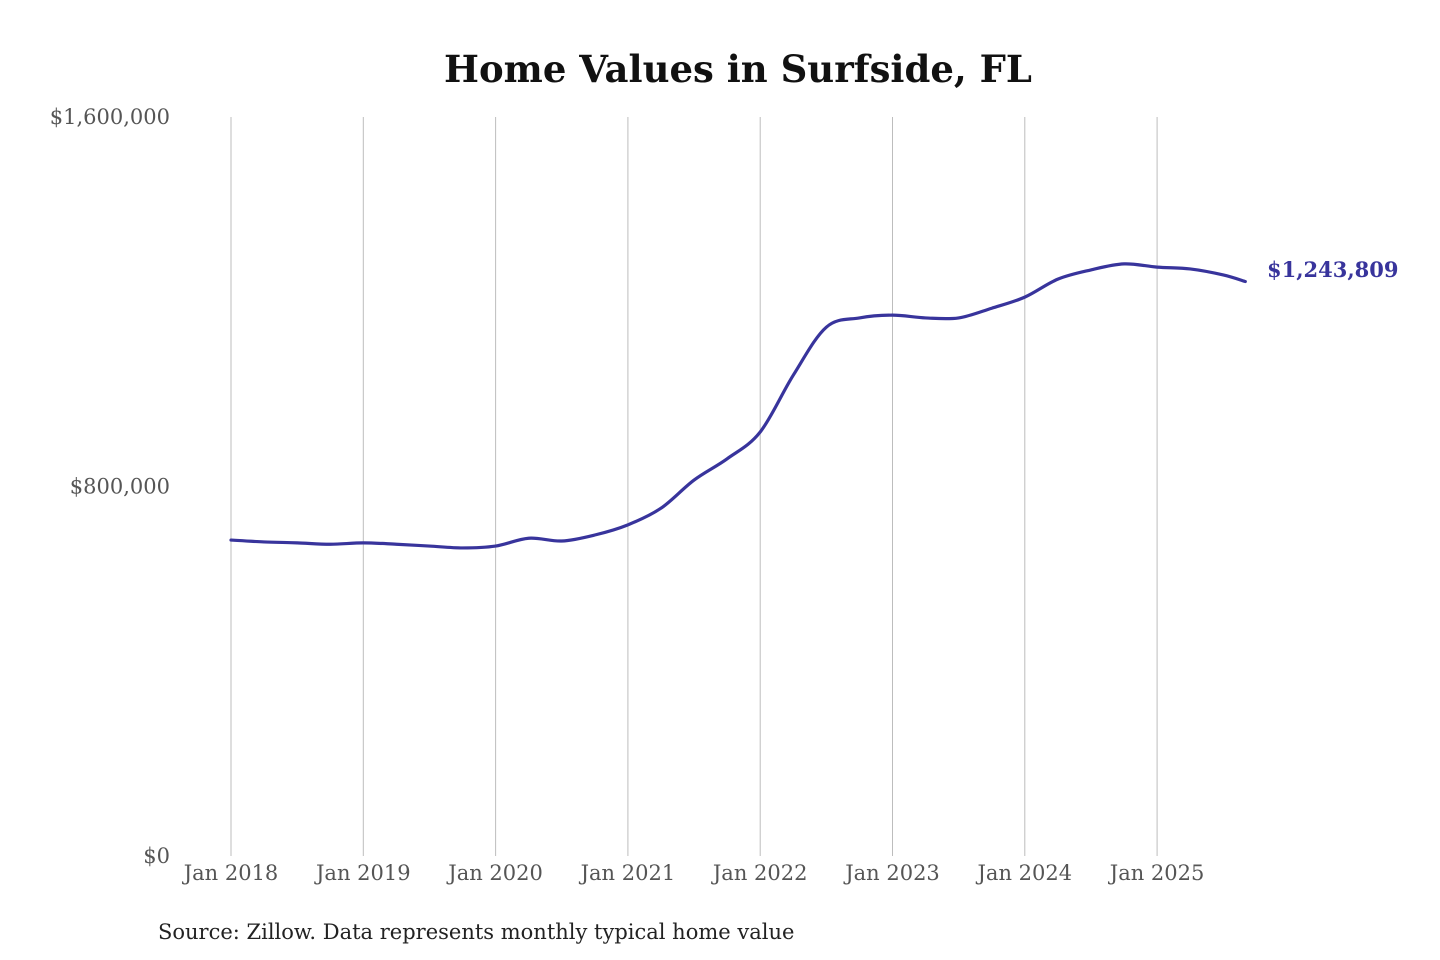 The height and width of the screenshot is (960, 1440). Describe the element at coordinates (1024, 873) in the screenshot. I see `x-tick-label: Jan 2024` at that location.